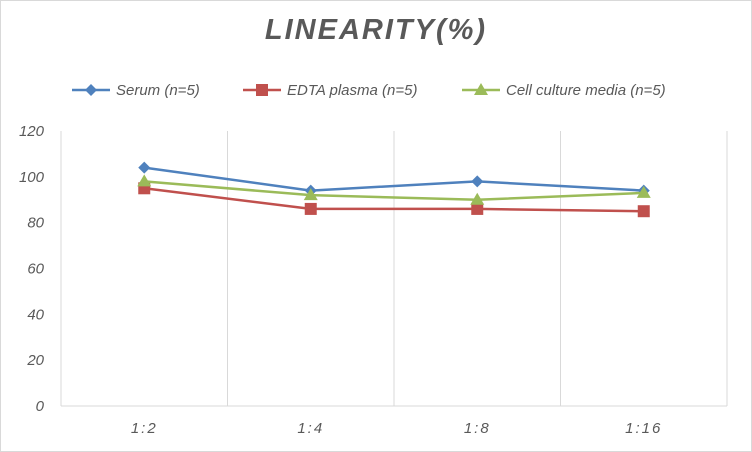 Image resolution: width=752 pixels, height=452 pixels. I want to click on y-tick-label: 40, so click(35, 314).